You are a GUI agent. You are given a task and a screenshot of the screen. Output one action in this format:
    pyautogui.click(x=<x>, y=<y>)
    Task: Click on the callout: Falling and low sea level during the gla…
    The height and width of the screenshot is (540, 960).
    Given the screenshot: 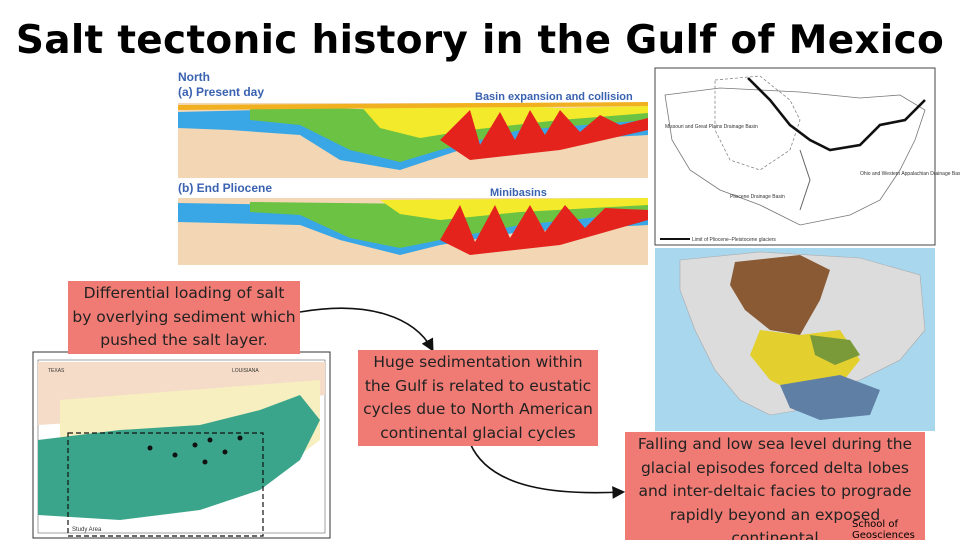 What is the action you would take?
    pyautogui.click(x=775, y=486)
    